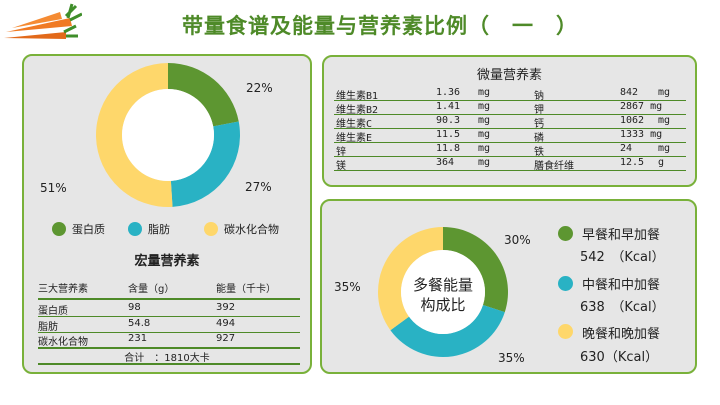  Describe the element at coordinates (410, 279) in the screenshot. I see `donut-slice-dinner` at that location.